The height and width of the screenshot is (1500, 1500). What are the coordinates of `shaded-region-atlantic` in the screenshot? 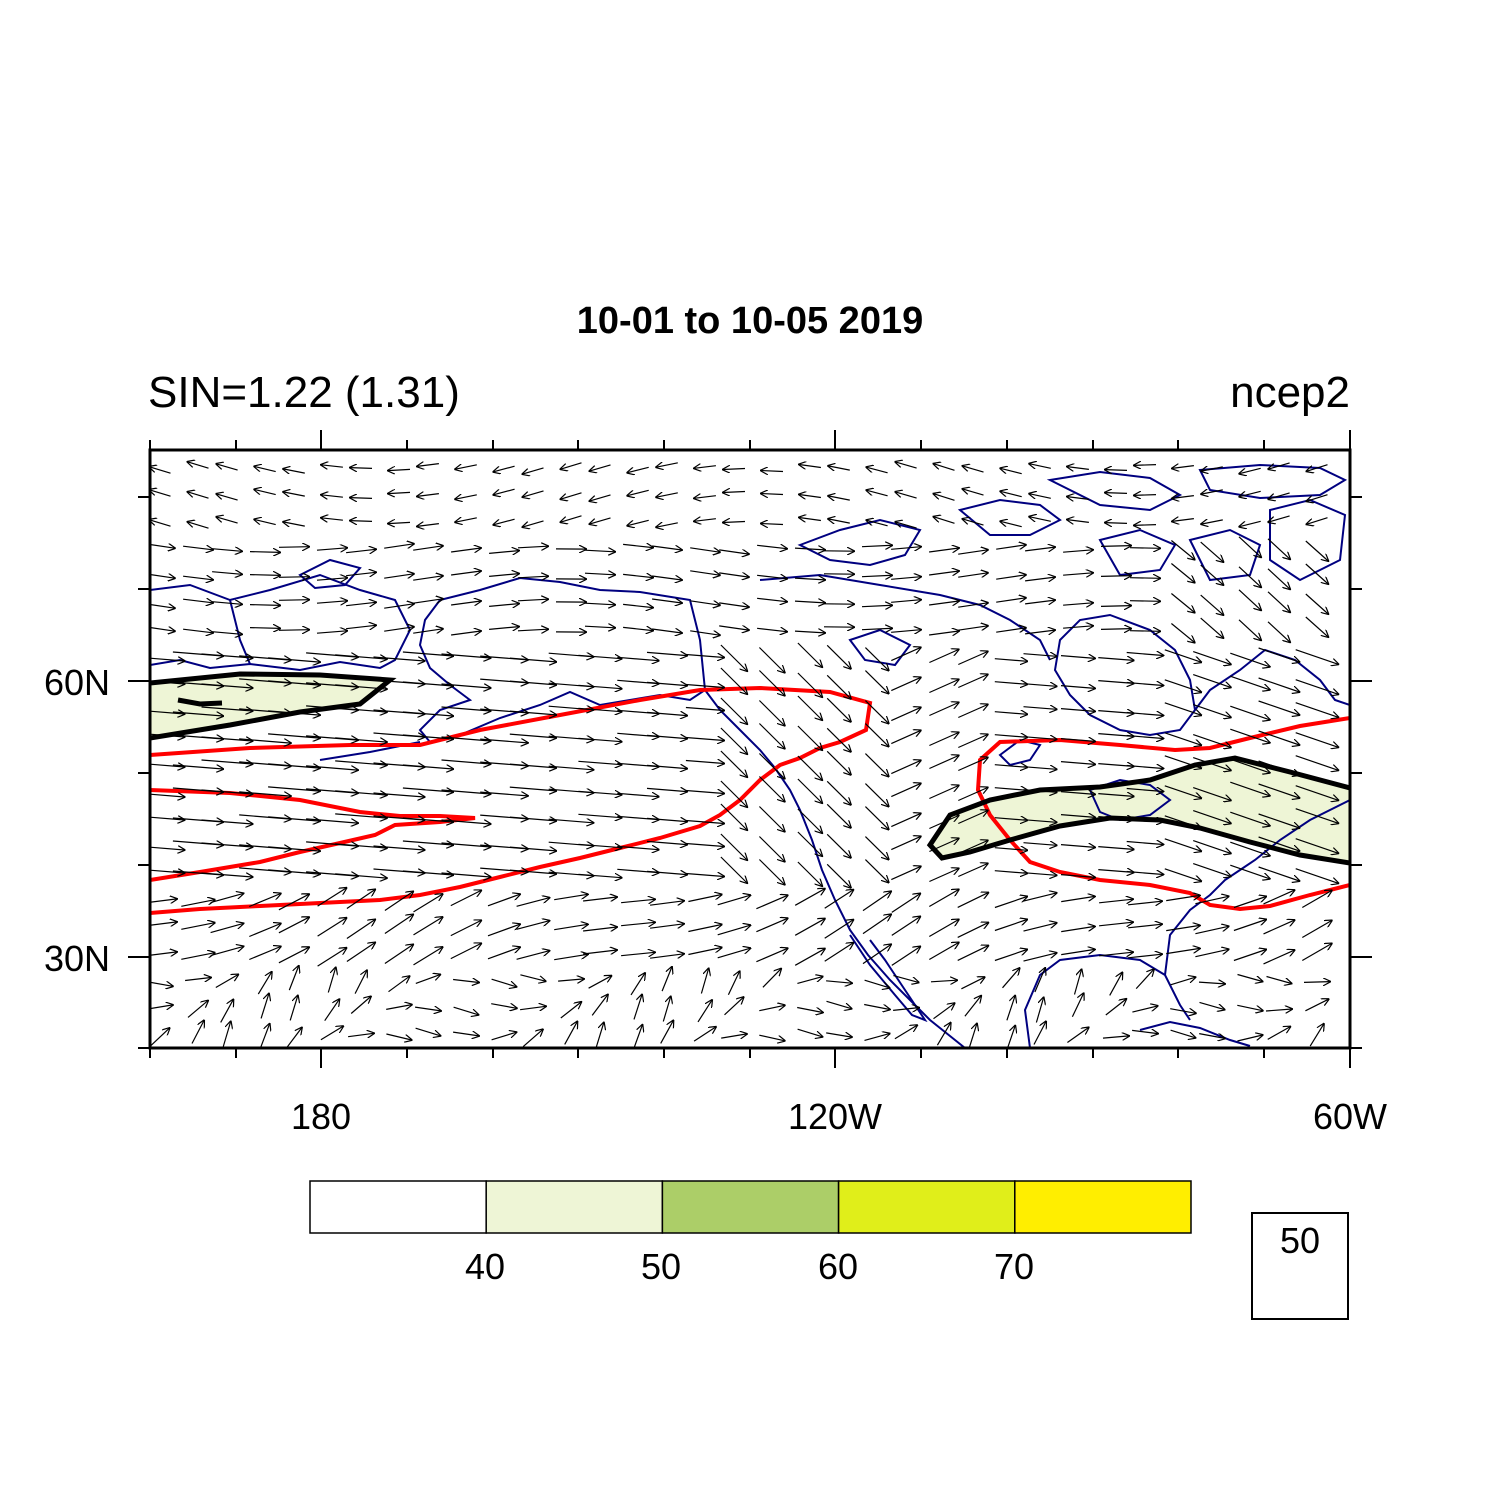 It's located at (1140, 810).